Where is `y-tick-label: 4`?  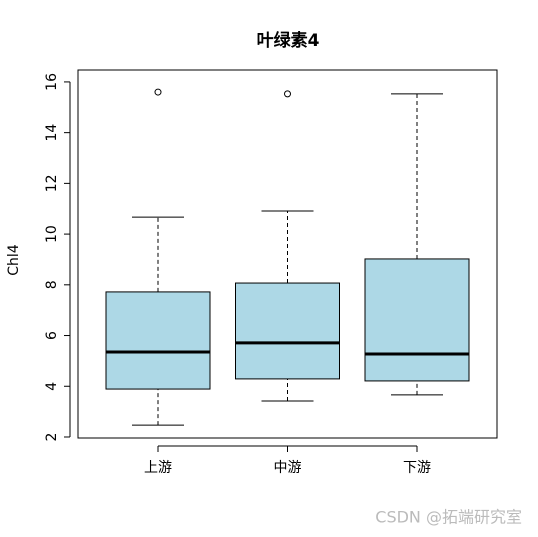 y-tick-label: 4 is located at coordinates (52, 386).